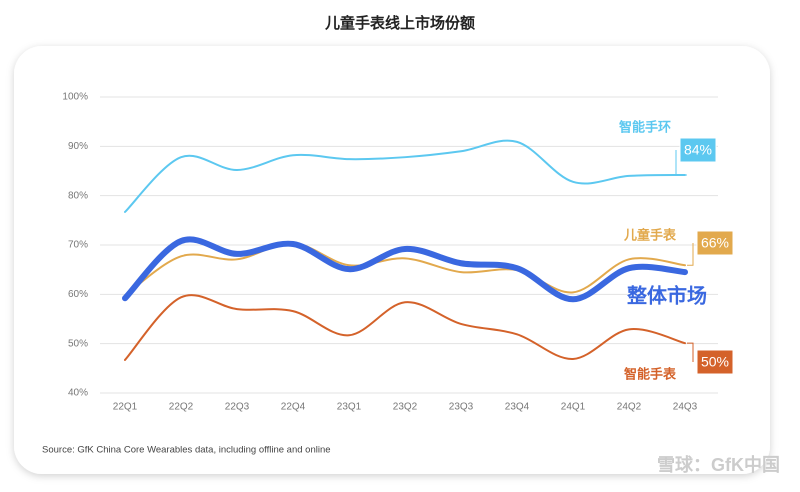 The height and width of the screenshot is (492, 800). What do you see at coordinates (78, 146) in the screenshot?
I see `y-tick-label: 90%` at bounding box center [78, 146].